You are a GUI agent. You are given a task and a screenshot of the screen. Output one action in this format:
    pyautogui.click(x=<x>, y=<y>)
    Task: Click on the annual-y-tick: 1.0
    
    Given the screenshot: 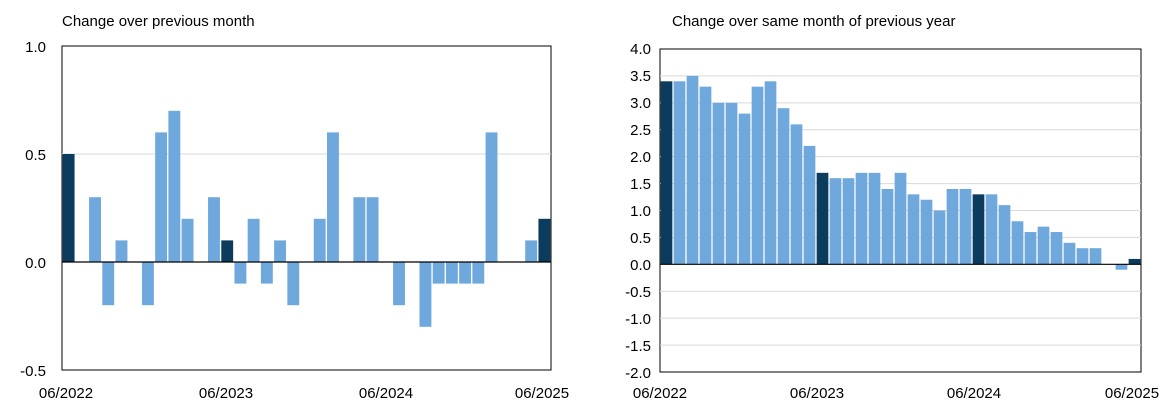 What is the action you would take?
    pyautogui.click(x=640, y=211)
    